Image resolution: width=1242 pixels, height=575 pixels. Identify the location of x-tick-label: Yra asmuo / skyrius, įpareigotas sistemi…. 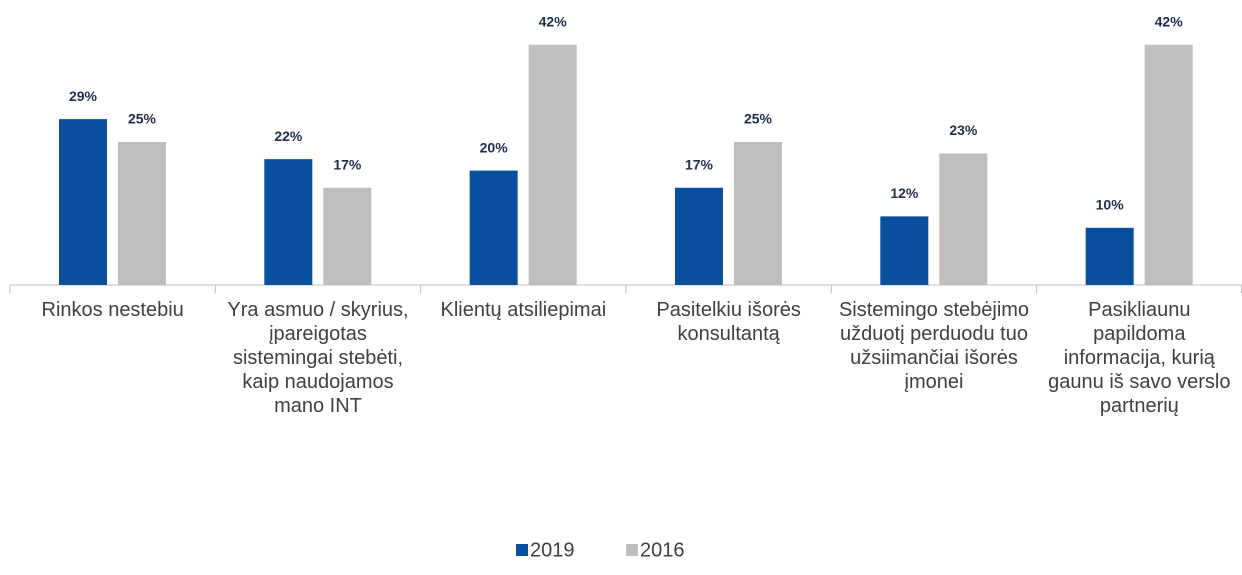
(318, 358).